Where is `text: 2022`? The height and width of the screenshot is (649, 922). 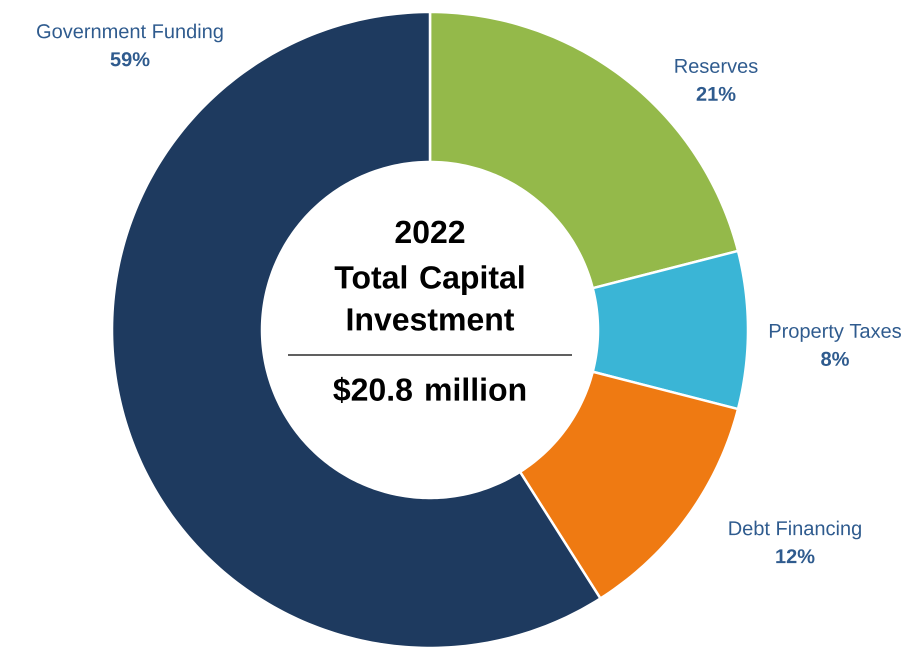
text: 2022 is located at coordinates (430, 232).